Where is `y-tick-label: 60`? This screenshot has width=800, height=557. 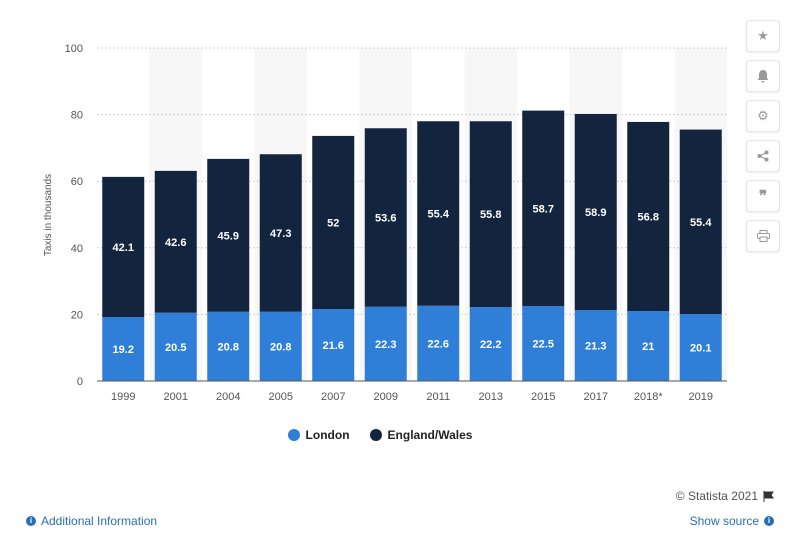
y-tick-label: 60 is located at coordinates (77, 182).